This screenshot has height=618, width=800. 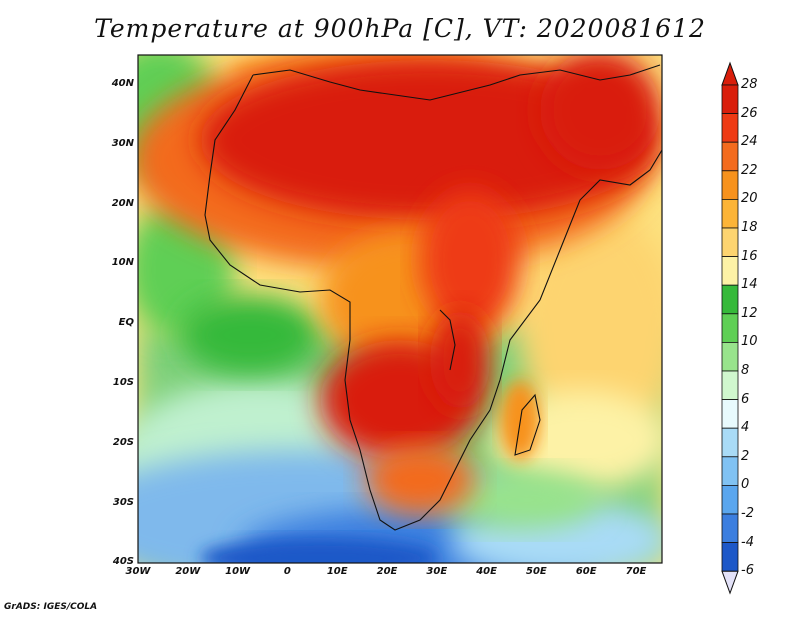 What do you see at coordinates (138, 571) in the screenshot?
I see `lon-tick-label: 30W` at bounding box center [138, 571].